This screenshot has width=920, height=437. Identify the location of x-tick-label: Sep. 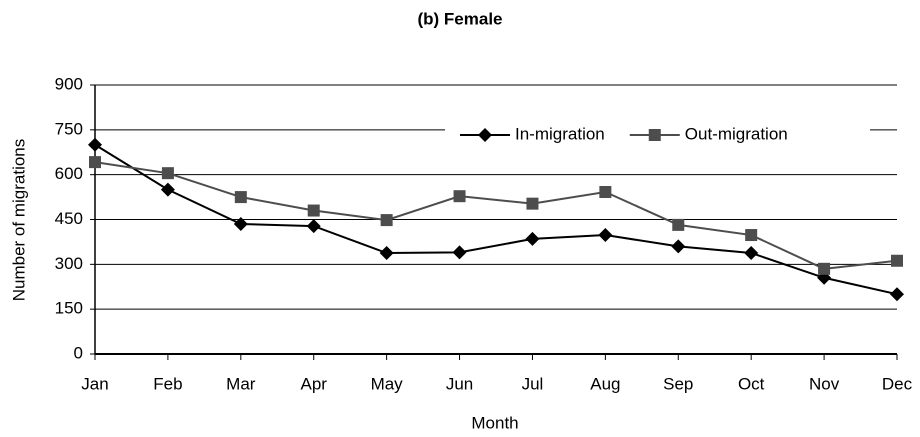
(678, 383).